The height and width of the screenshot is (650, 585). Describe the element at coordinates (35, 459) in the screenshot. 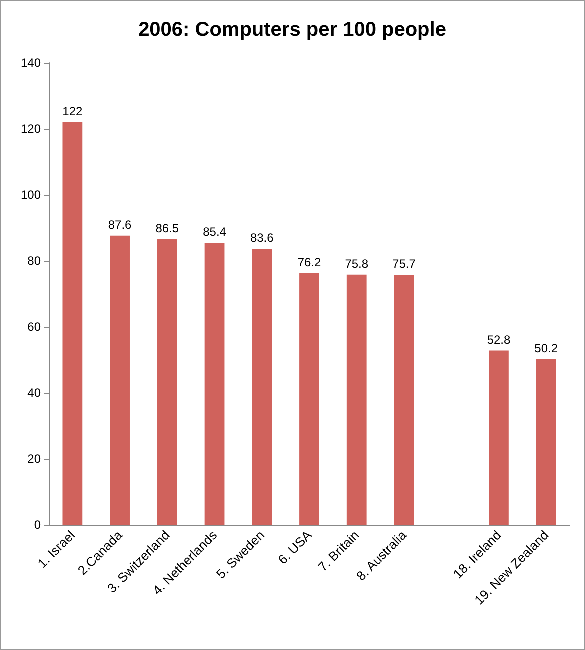

I see `y-tick-label: 20` at that location.